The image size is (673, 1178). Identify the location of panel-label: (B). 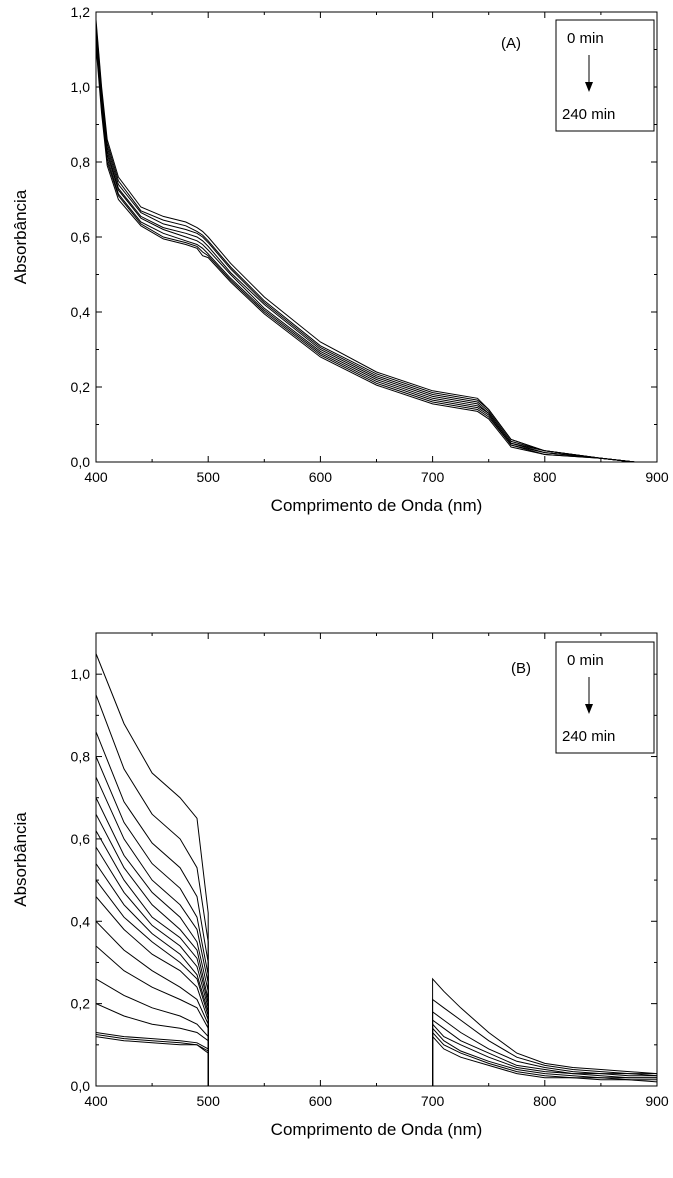
(521, 668).